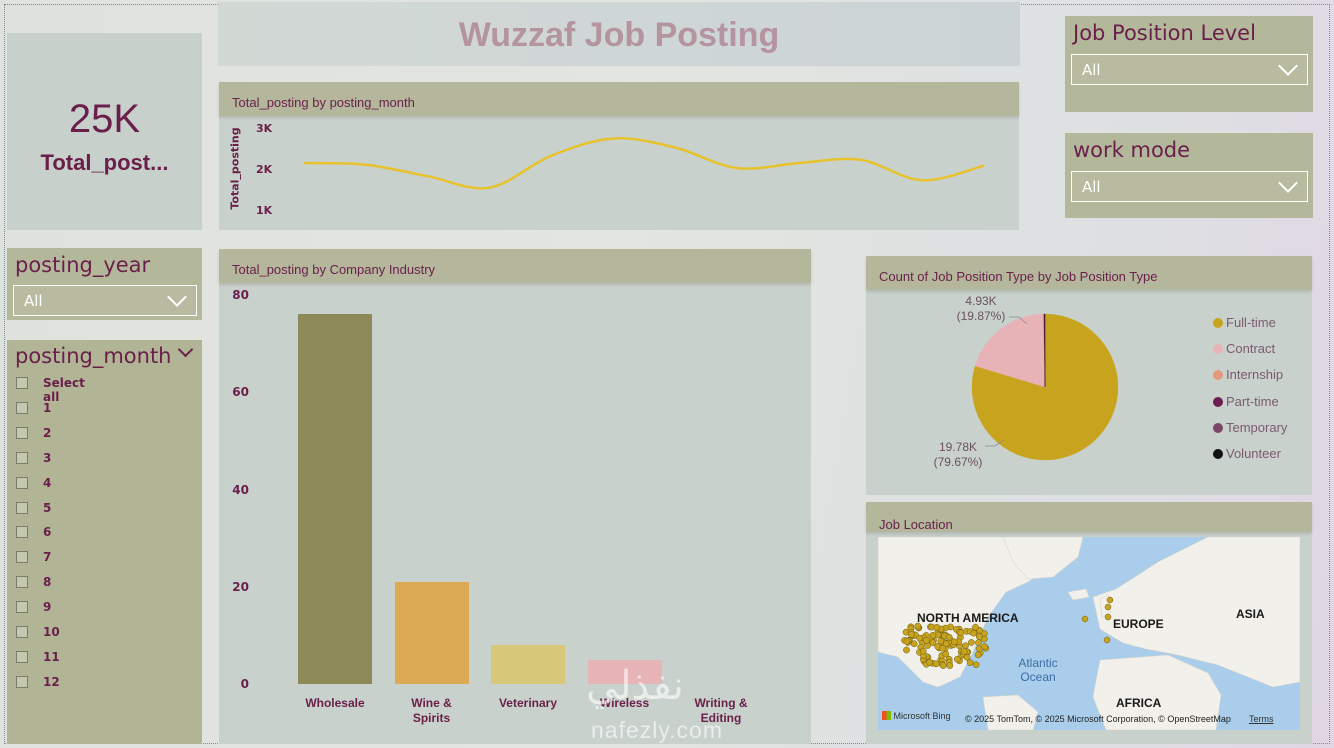  What do you see at coordinates (1132, 150) in the screenshot?
I see `slicer-title: work mode` at bounding box center [1132, 150].